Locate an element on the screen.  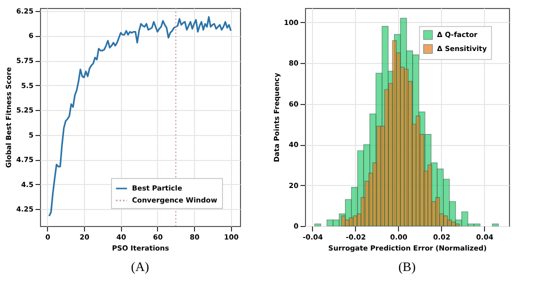
text: (B) is located at coordinates (407, 266).